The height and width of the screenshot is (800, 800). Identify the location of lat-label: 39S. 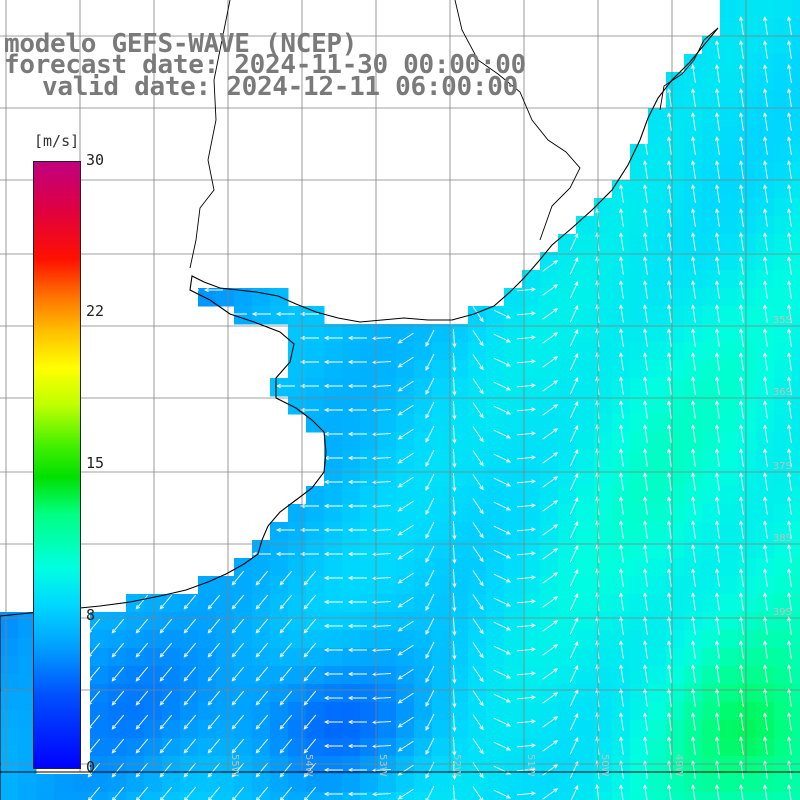
(782, 612).